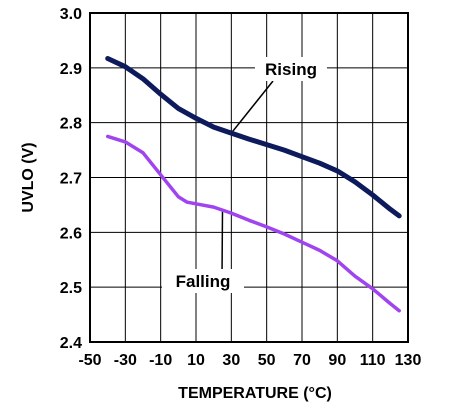  What do you see at coordinates (373, 360) in the screenshot?
I see `x-tick-label: 110` at bounding box center [373, 360].